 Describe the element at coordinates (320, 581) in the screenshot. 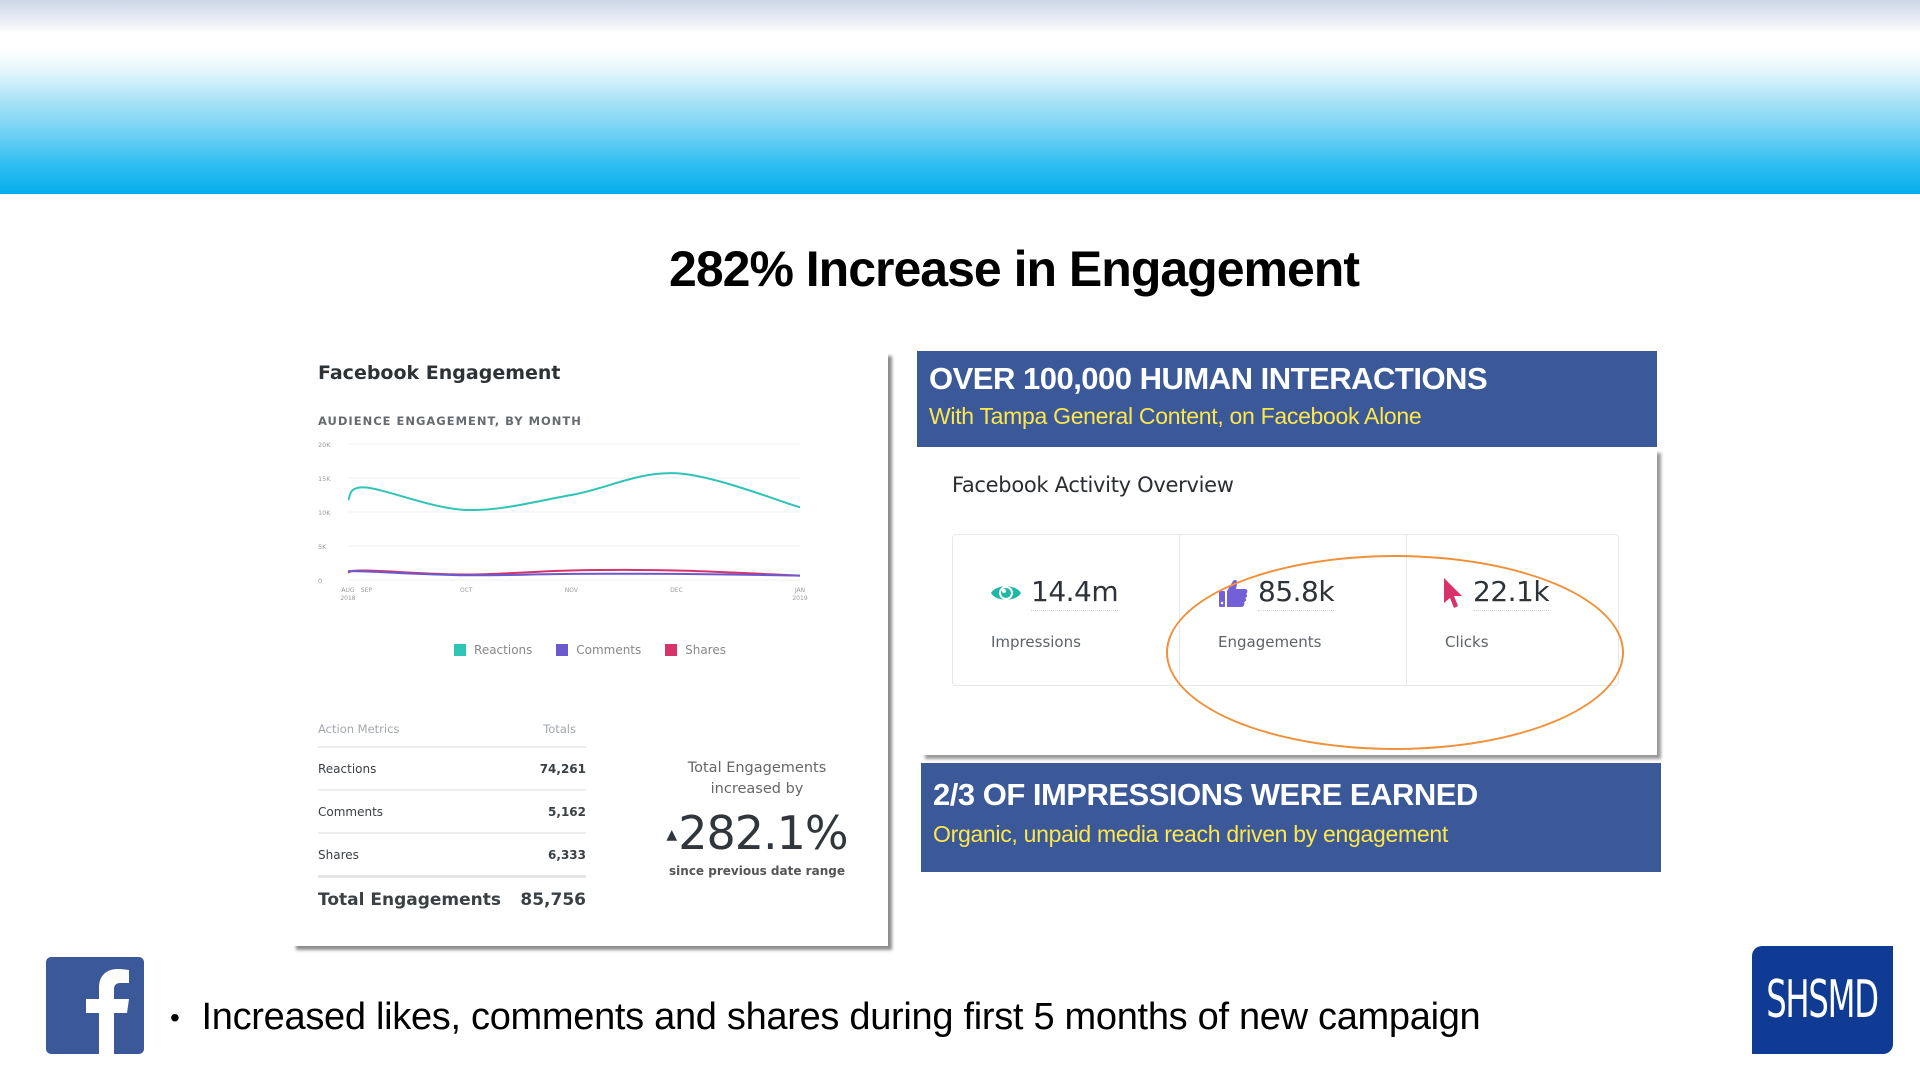

I see `y-tick-label: 0` at that location.